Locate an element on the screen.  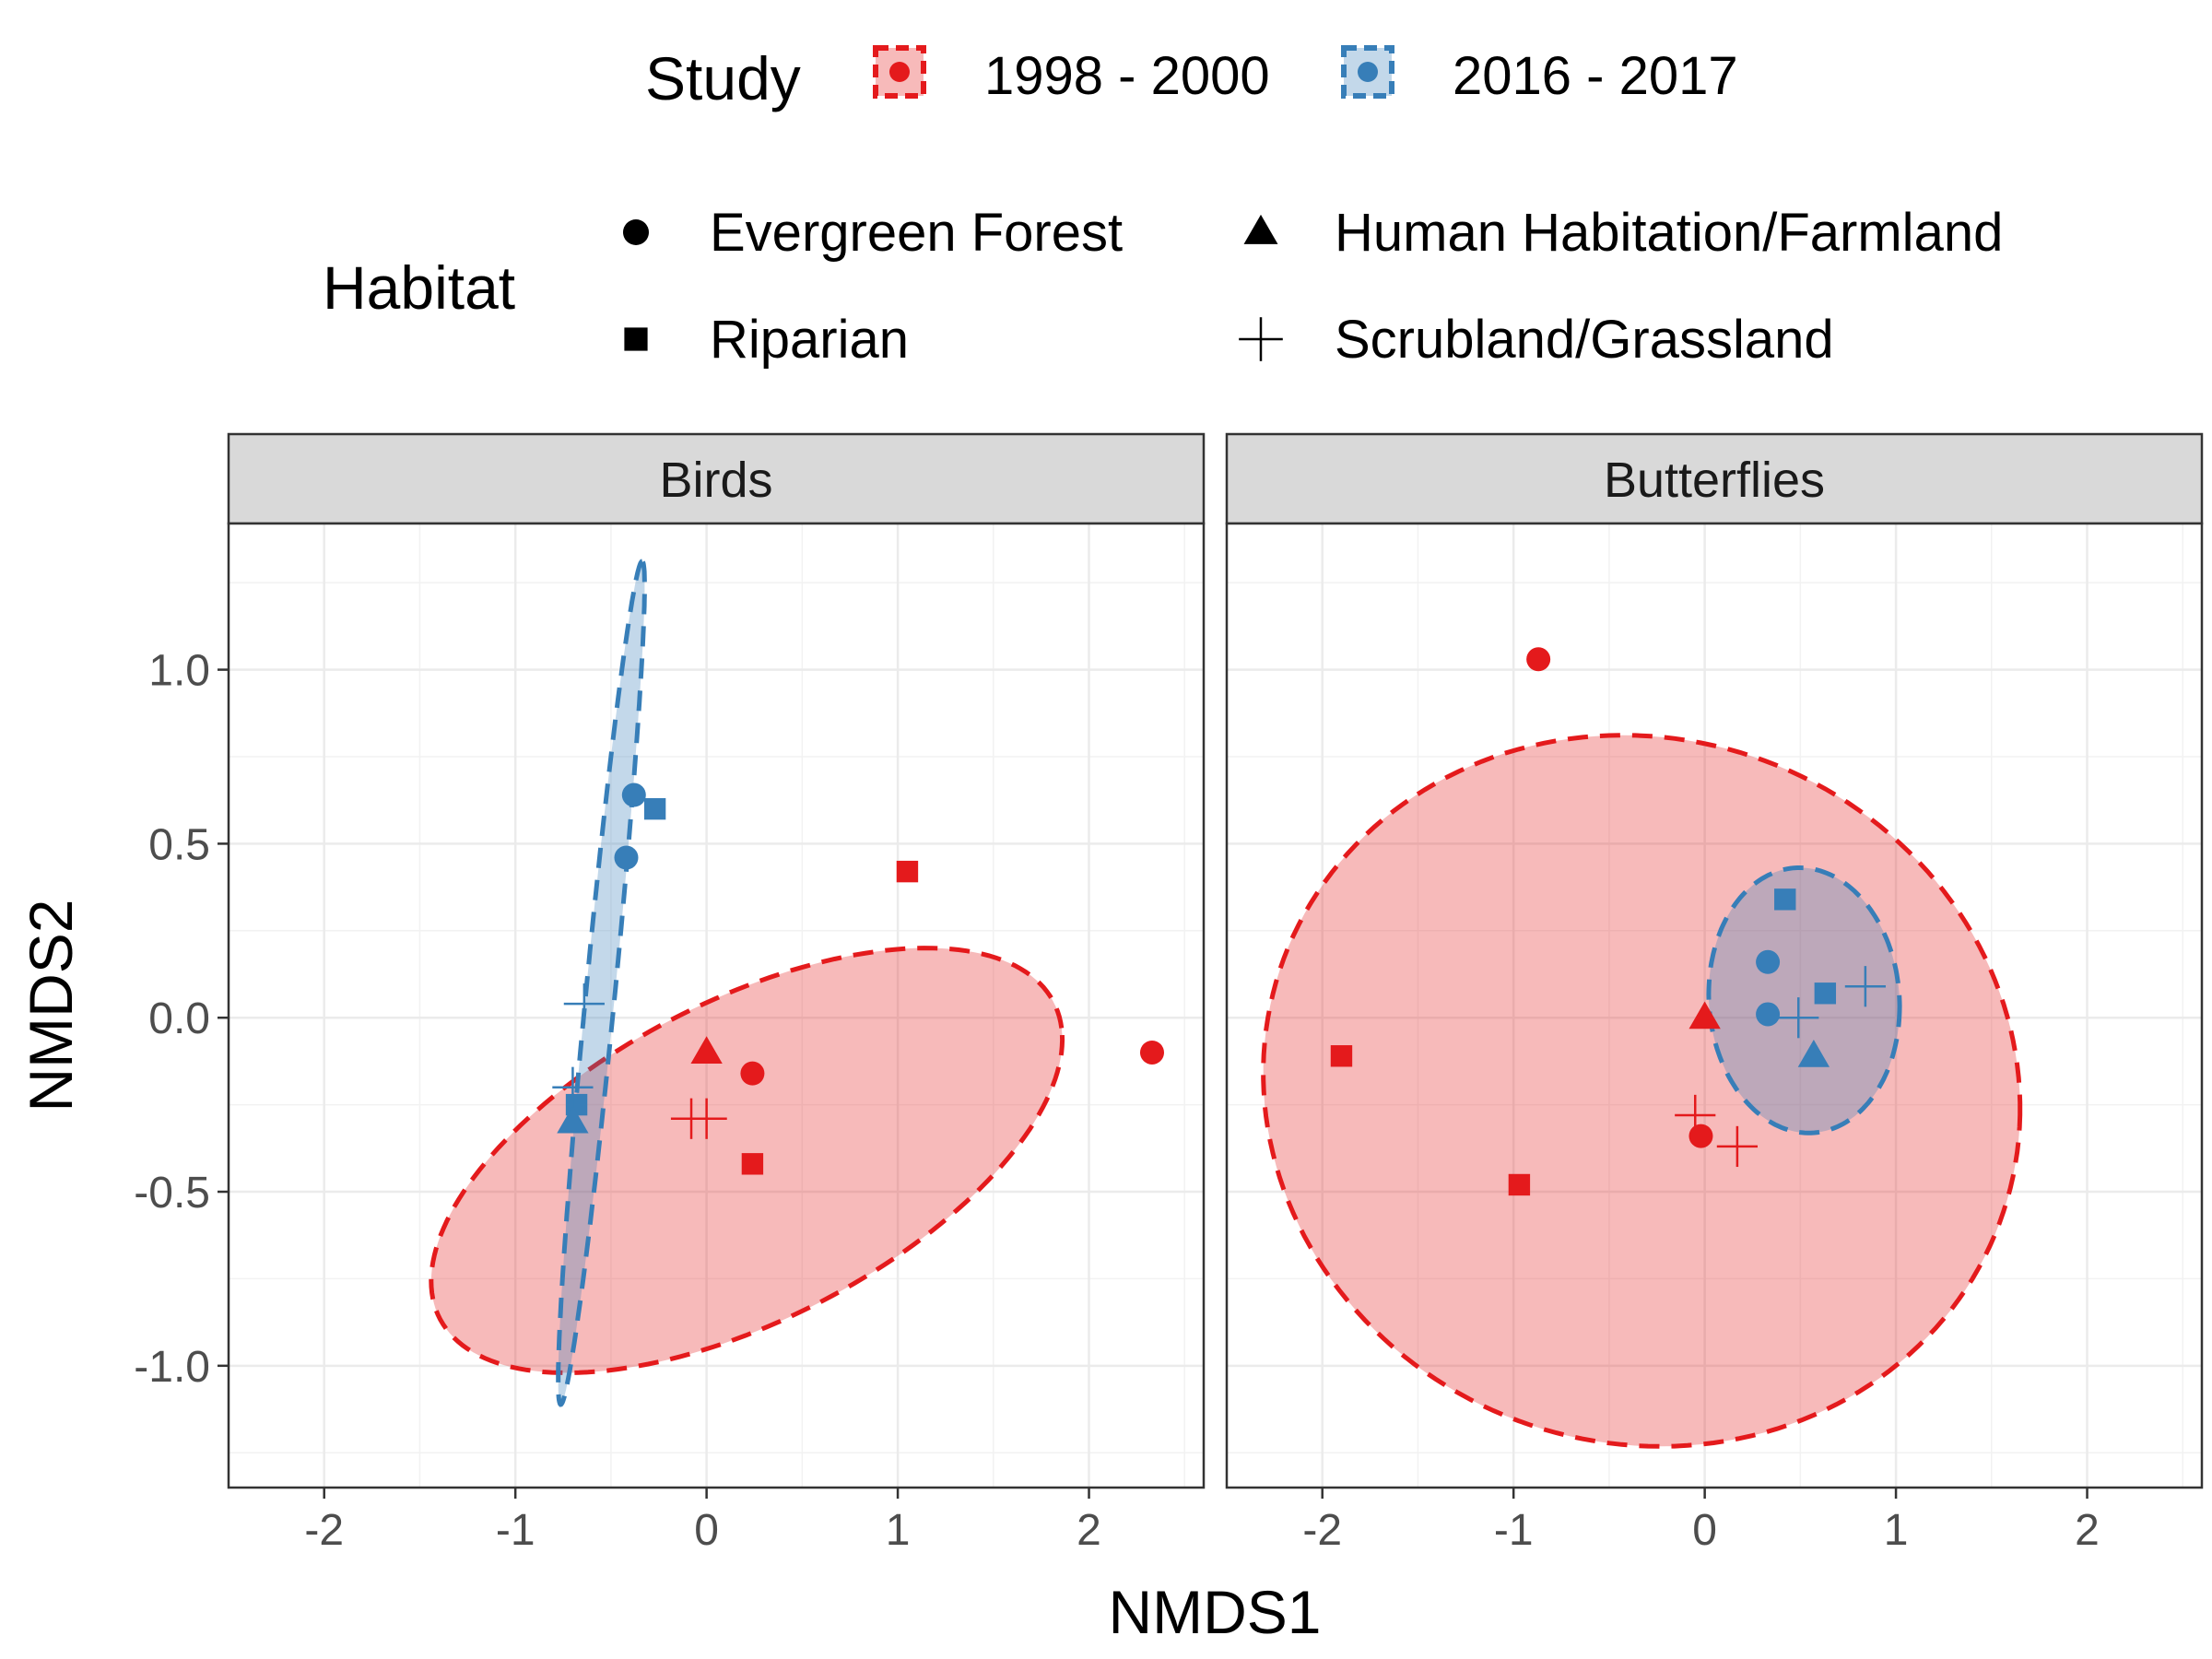
x-axis-title: NMDS1 is located at coordinates (1214, 1612).